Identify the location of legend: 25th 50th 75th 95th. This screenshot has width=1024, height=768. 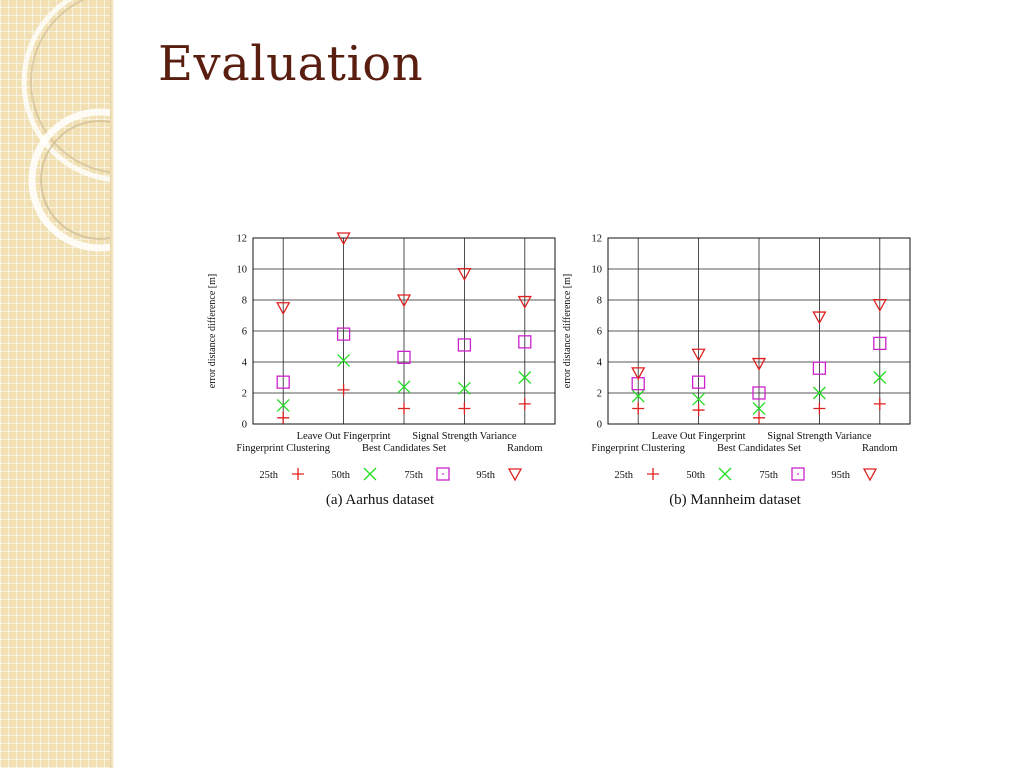
(391, 474).